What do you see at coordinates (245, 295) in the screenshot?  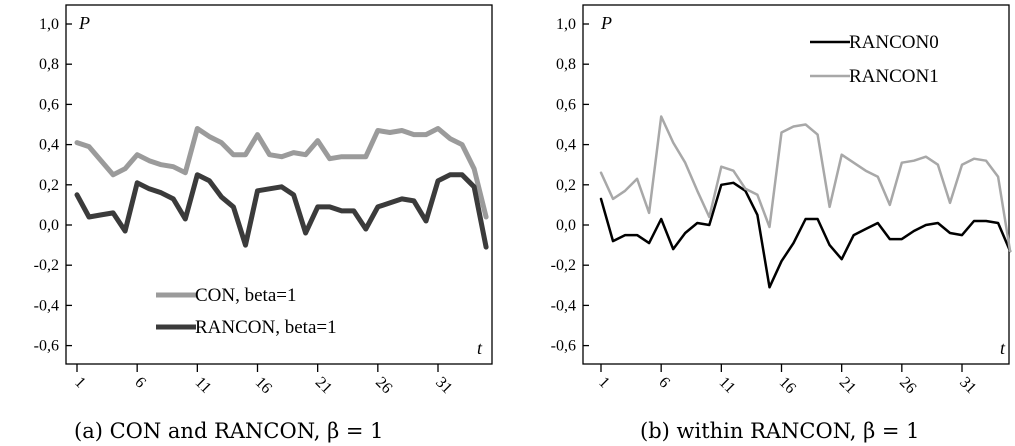 I see `legend-label-con: CON, beta=1` at bounding box center [245, 295].